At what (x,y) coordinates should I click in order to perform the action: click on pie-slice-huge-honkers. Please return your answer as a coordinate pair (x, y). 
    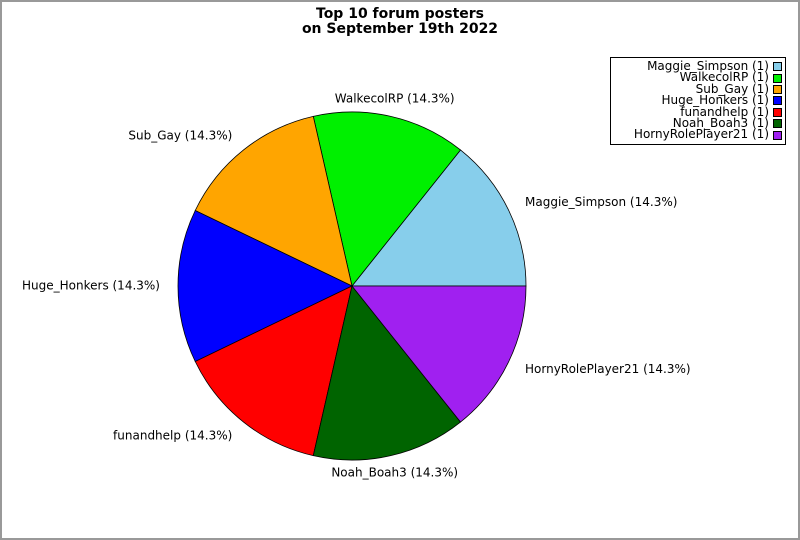
    Looking at the image, I should click on (265, 286).